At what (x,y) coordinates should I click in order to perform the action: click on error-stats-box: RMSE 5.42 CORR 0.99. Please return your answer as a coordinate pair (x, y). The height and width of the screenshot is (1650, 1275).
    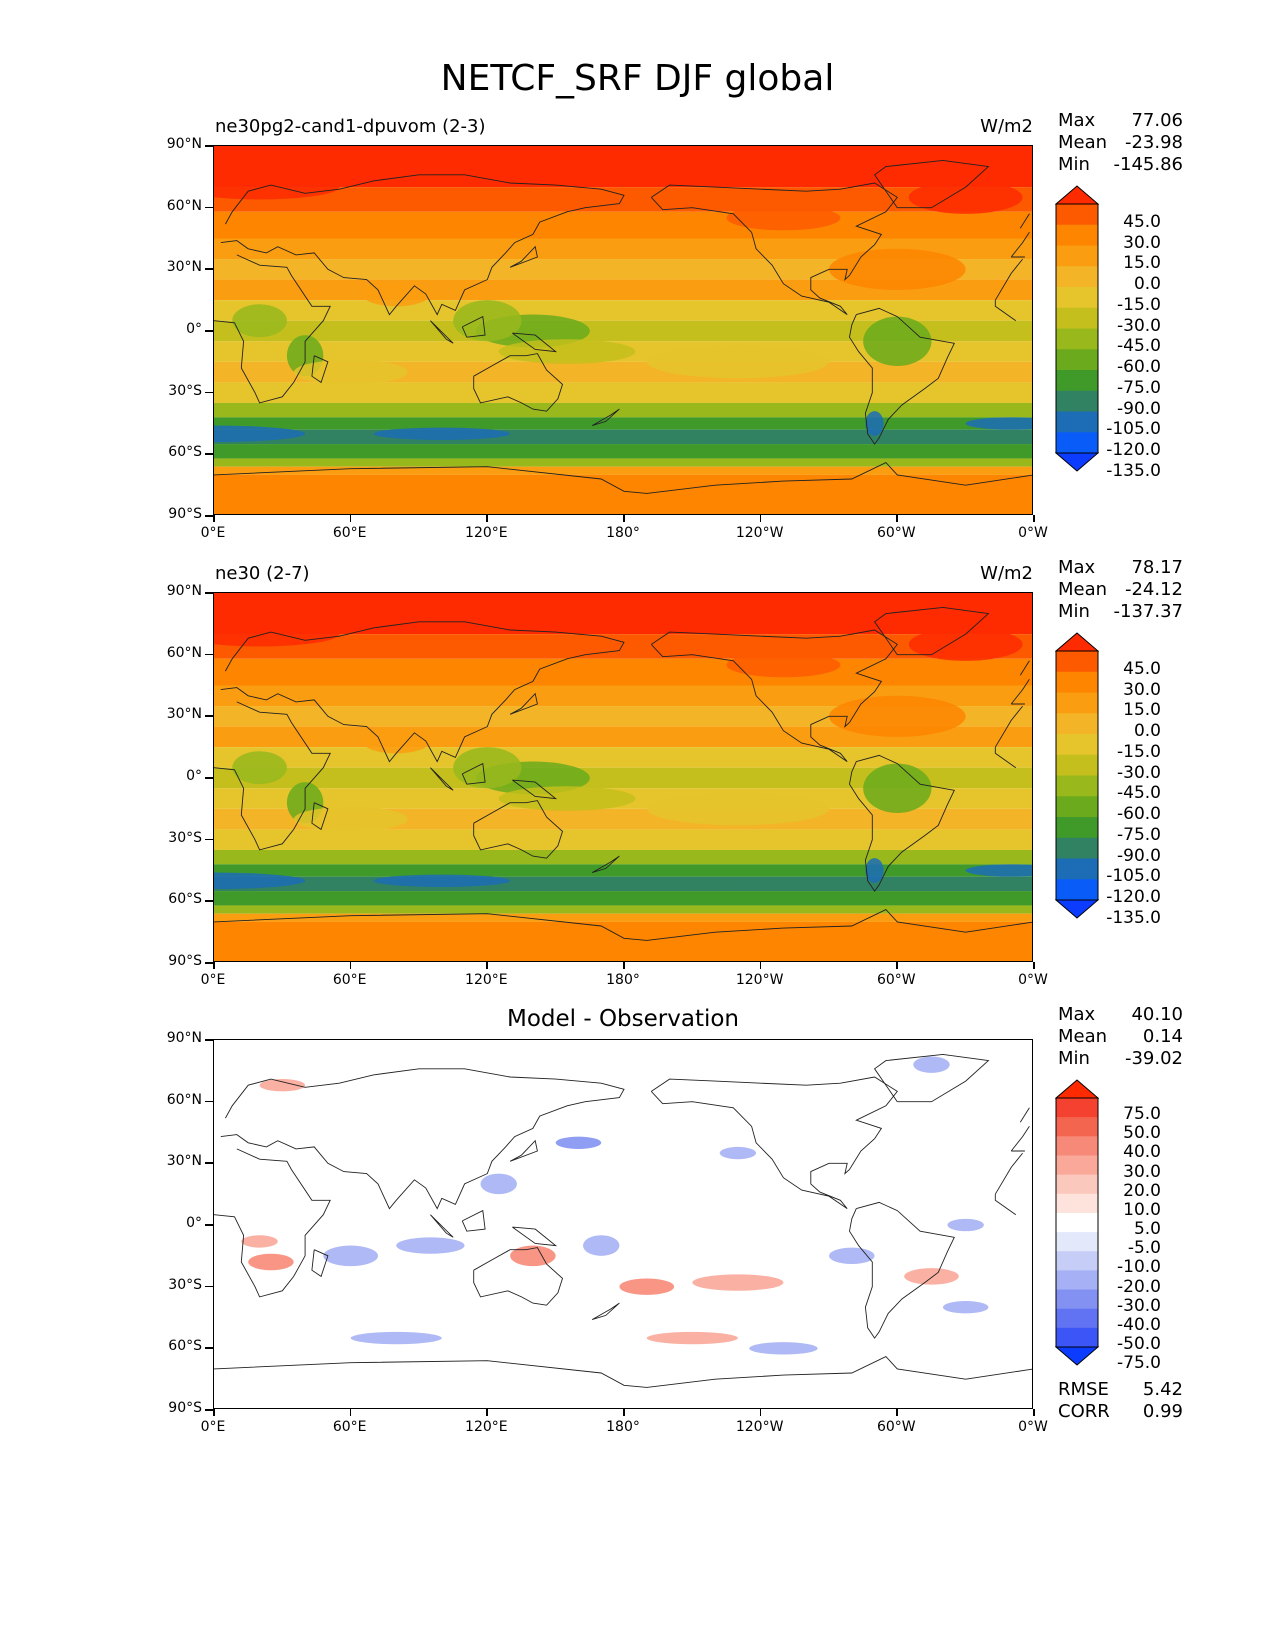
    Looking at the image, I should click on (1120, 1401).